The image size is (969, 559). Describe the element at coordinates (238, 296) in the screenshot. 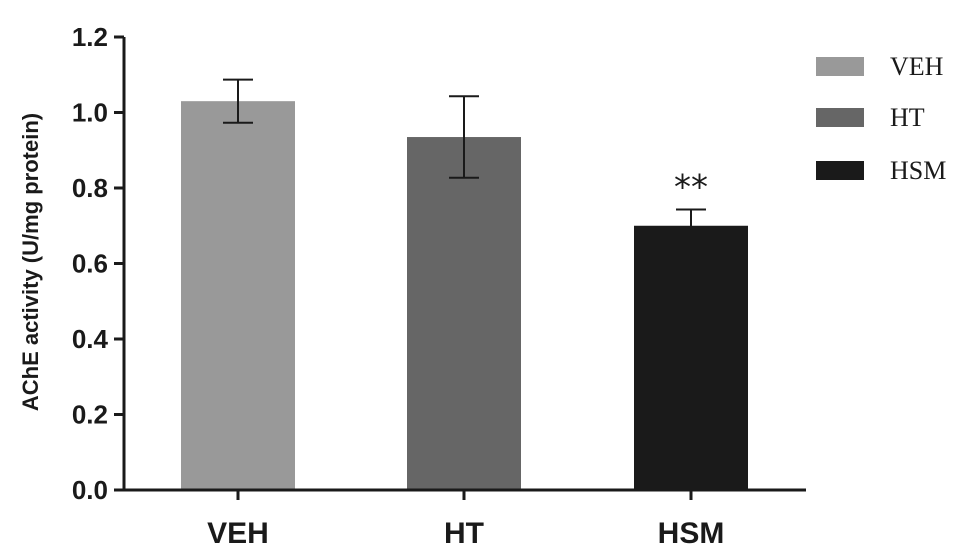

I see `bar-veh` at that location.